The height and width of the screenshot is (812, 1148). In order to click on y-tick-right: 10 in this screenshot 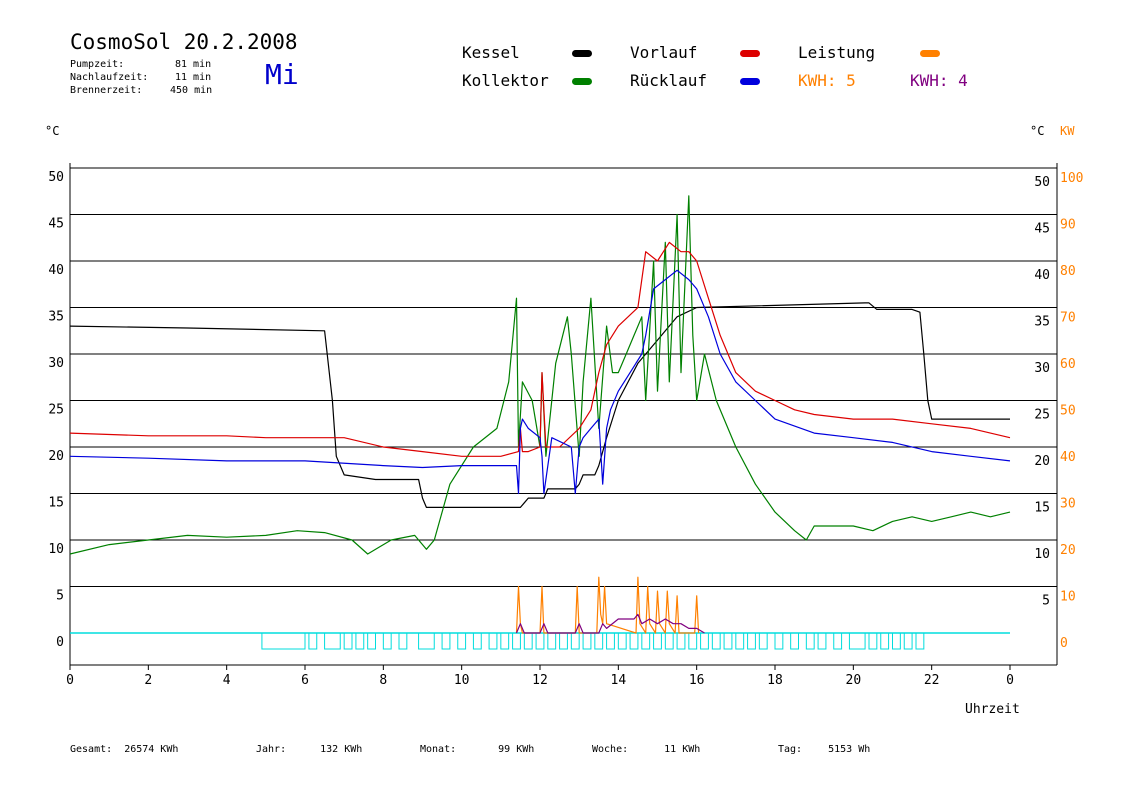, I will do `click(1042, 554)`.